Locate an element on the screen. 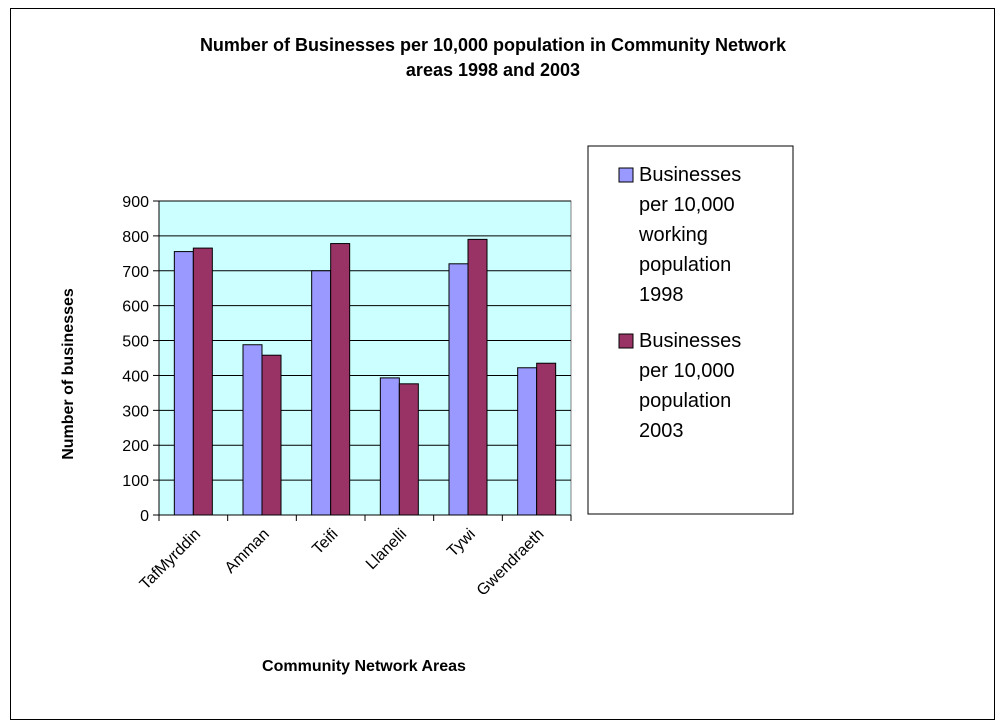 Image resolution: width=997 pixels, height=721 pixels. y-tick-label: 700 is located at coordinates (135, 272).